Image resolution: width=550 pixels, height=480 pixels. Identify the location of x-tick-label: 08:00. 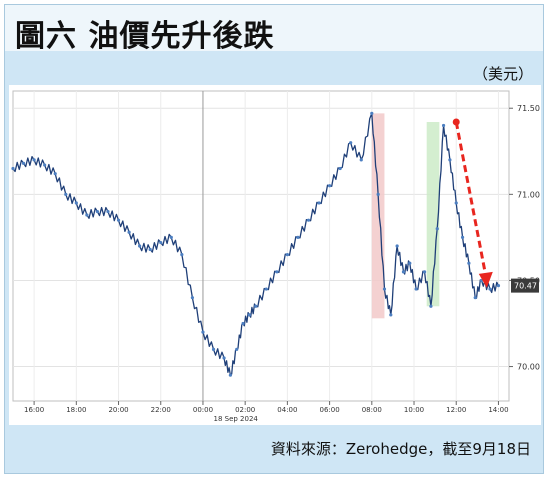
(372, 410).